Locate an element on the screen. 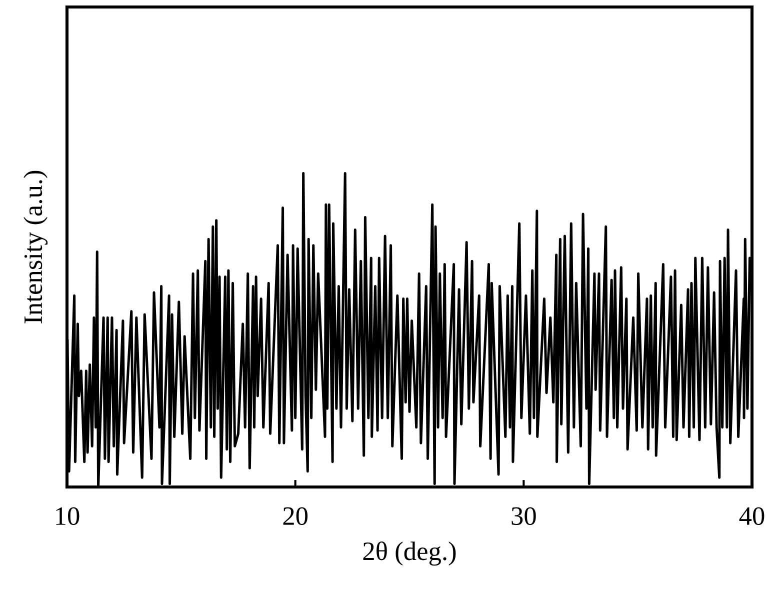 This screenshot has height=601, width=767. x-tick-label: 20 is located at coordinates (295, 516).